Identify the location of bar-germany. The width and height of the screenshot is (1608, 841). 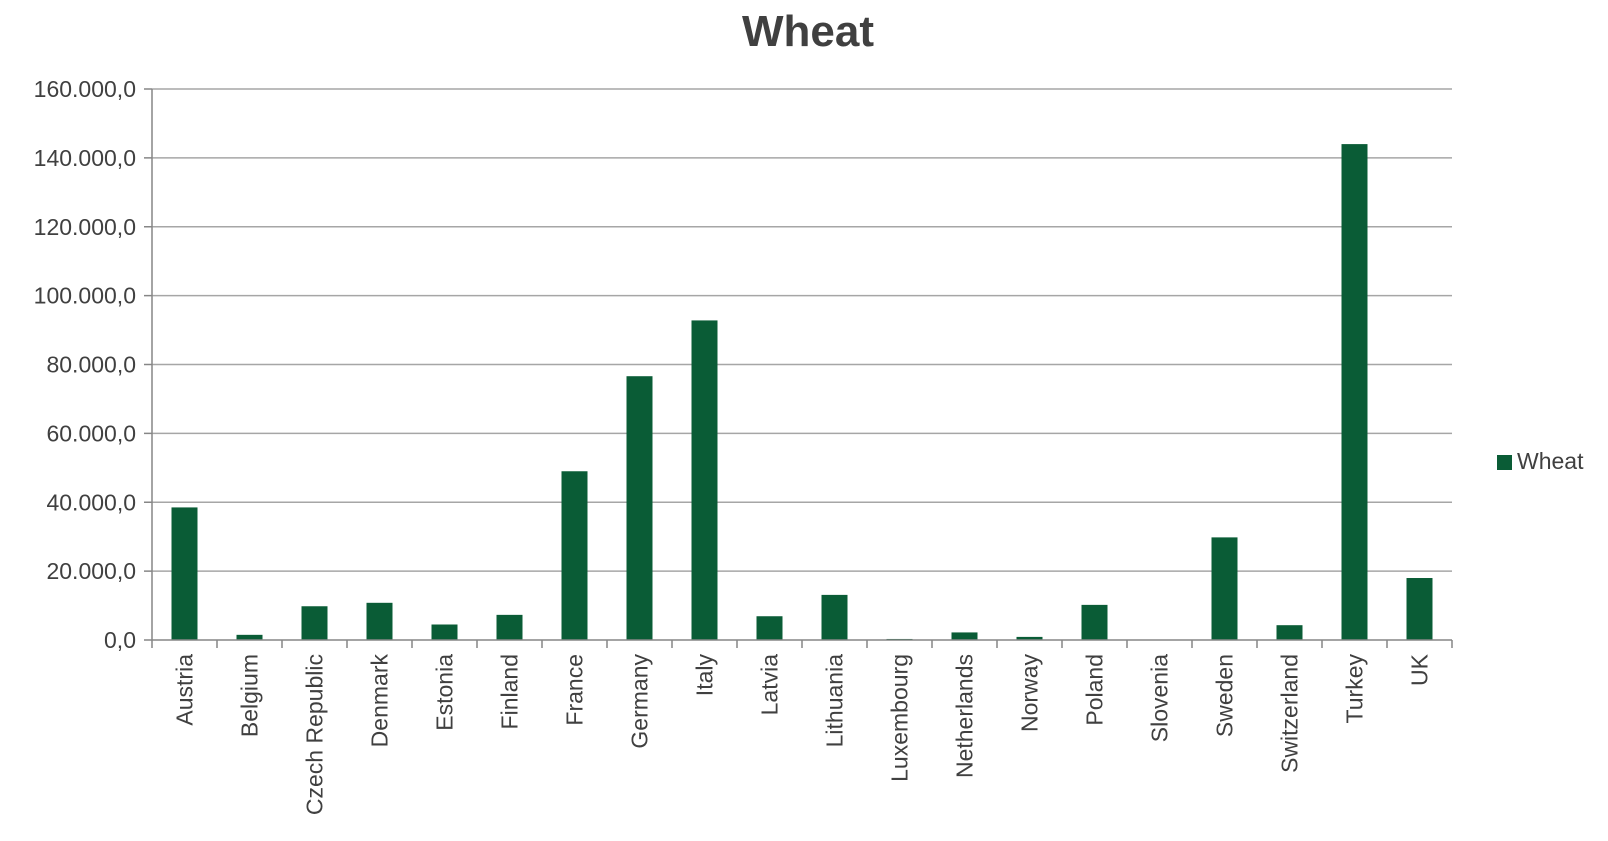
(639, 508).